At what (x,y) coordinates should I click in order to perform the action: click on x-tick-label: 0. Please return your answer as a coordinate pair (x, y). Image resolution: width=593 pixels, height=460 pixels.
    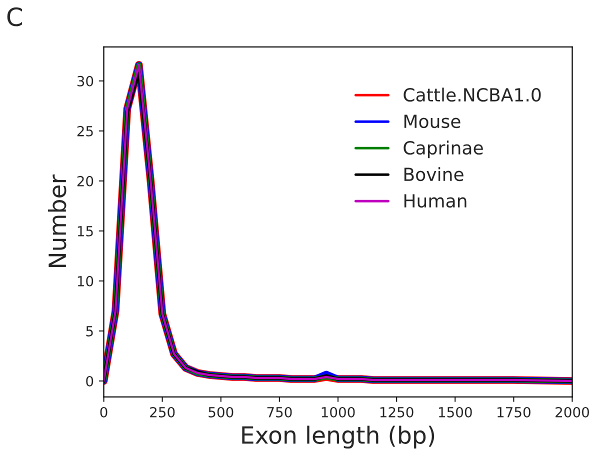
    Looking at the image, I should click on (104, 412).